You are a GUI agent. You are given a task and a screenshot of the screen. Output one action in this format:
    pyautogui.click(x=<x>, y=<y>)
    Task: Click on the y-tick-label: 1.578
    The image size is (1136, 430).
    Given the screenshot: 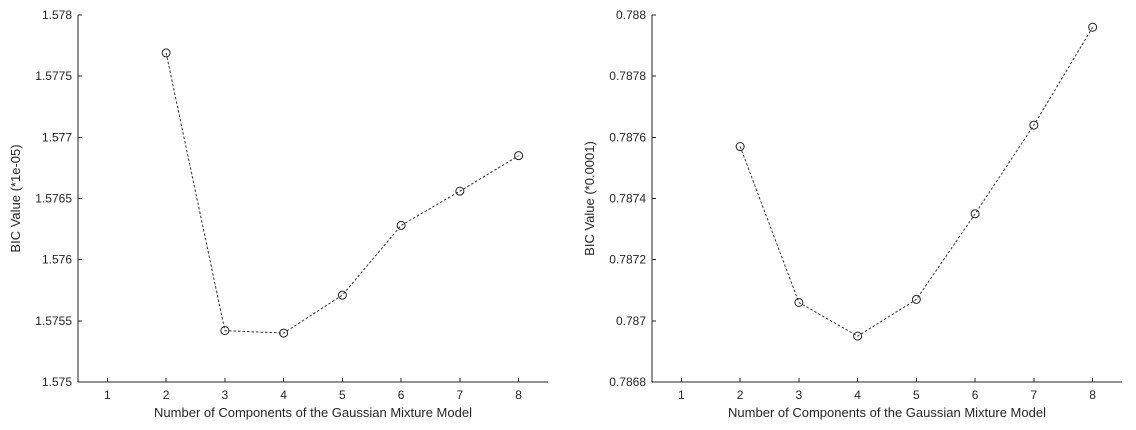 What is the action you would take?
    pyautogui.click(x=57, y=15)
    